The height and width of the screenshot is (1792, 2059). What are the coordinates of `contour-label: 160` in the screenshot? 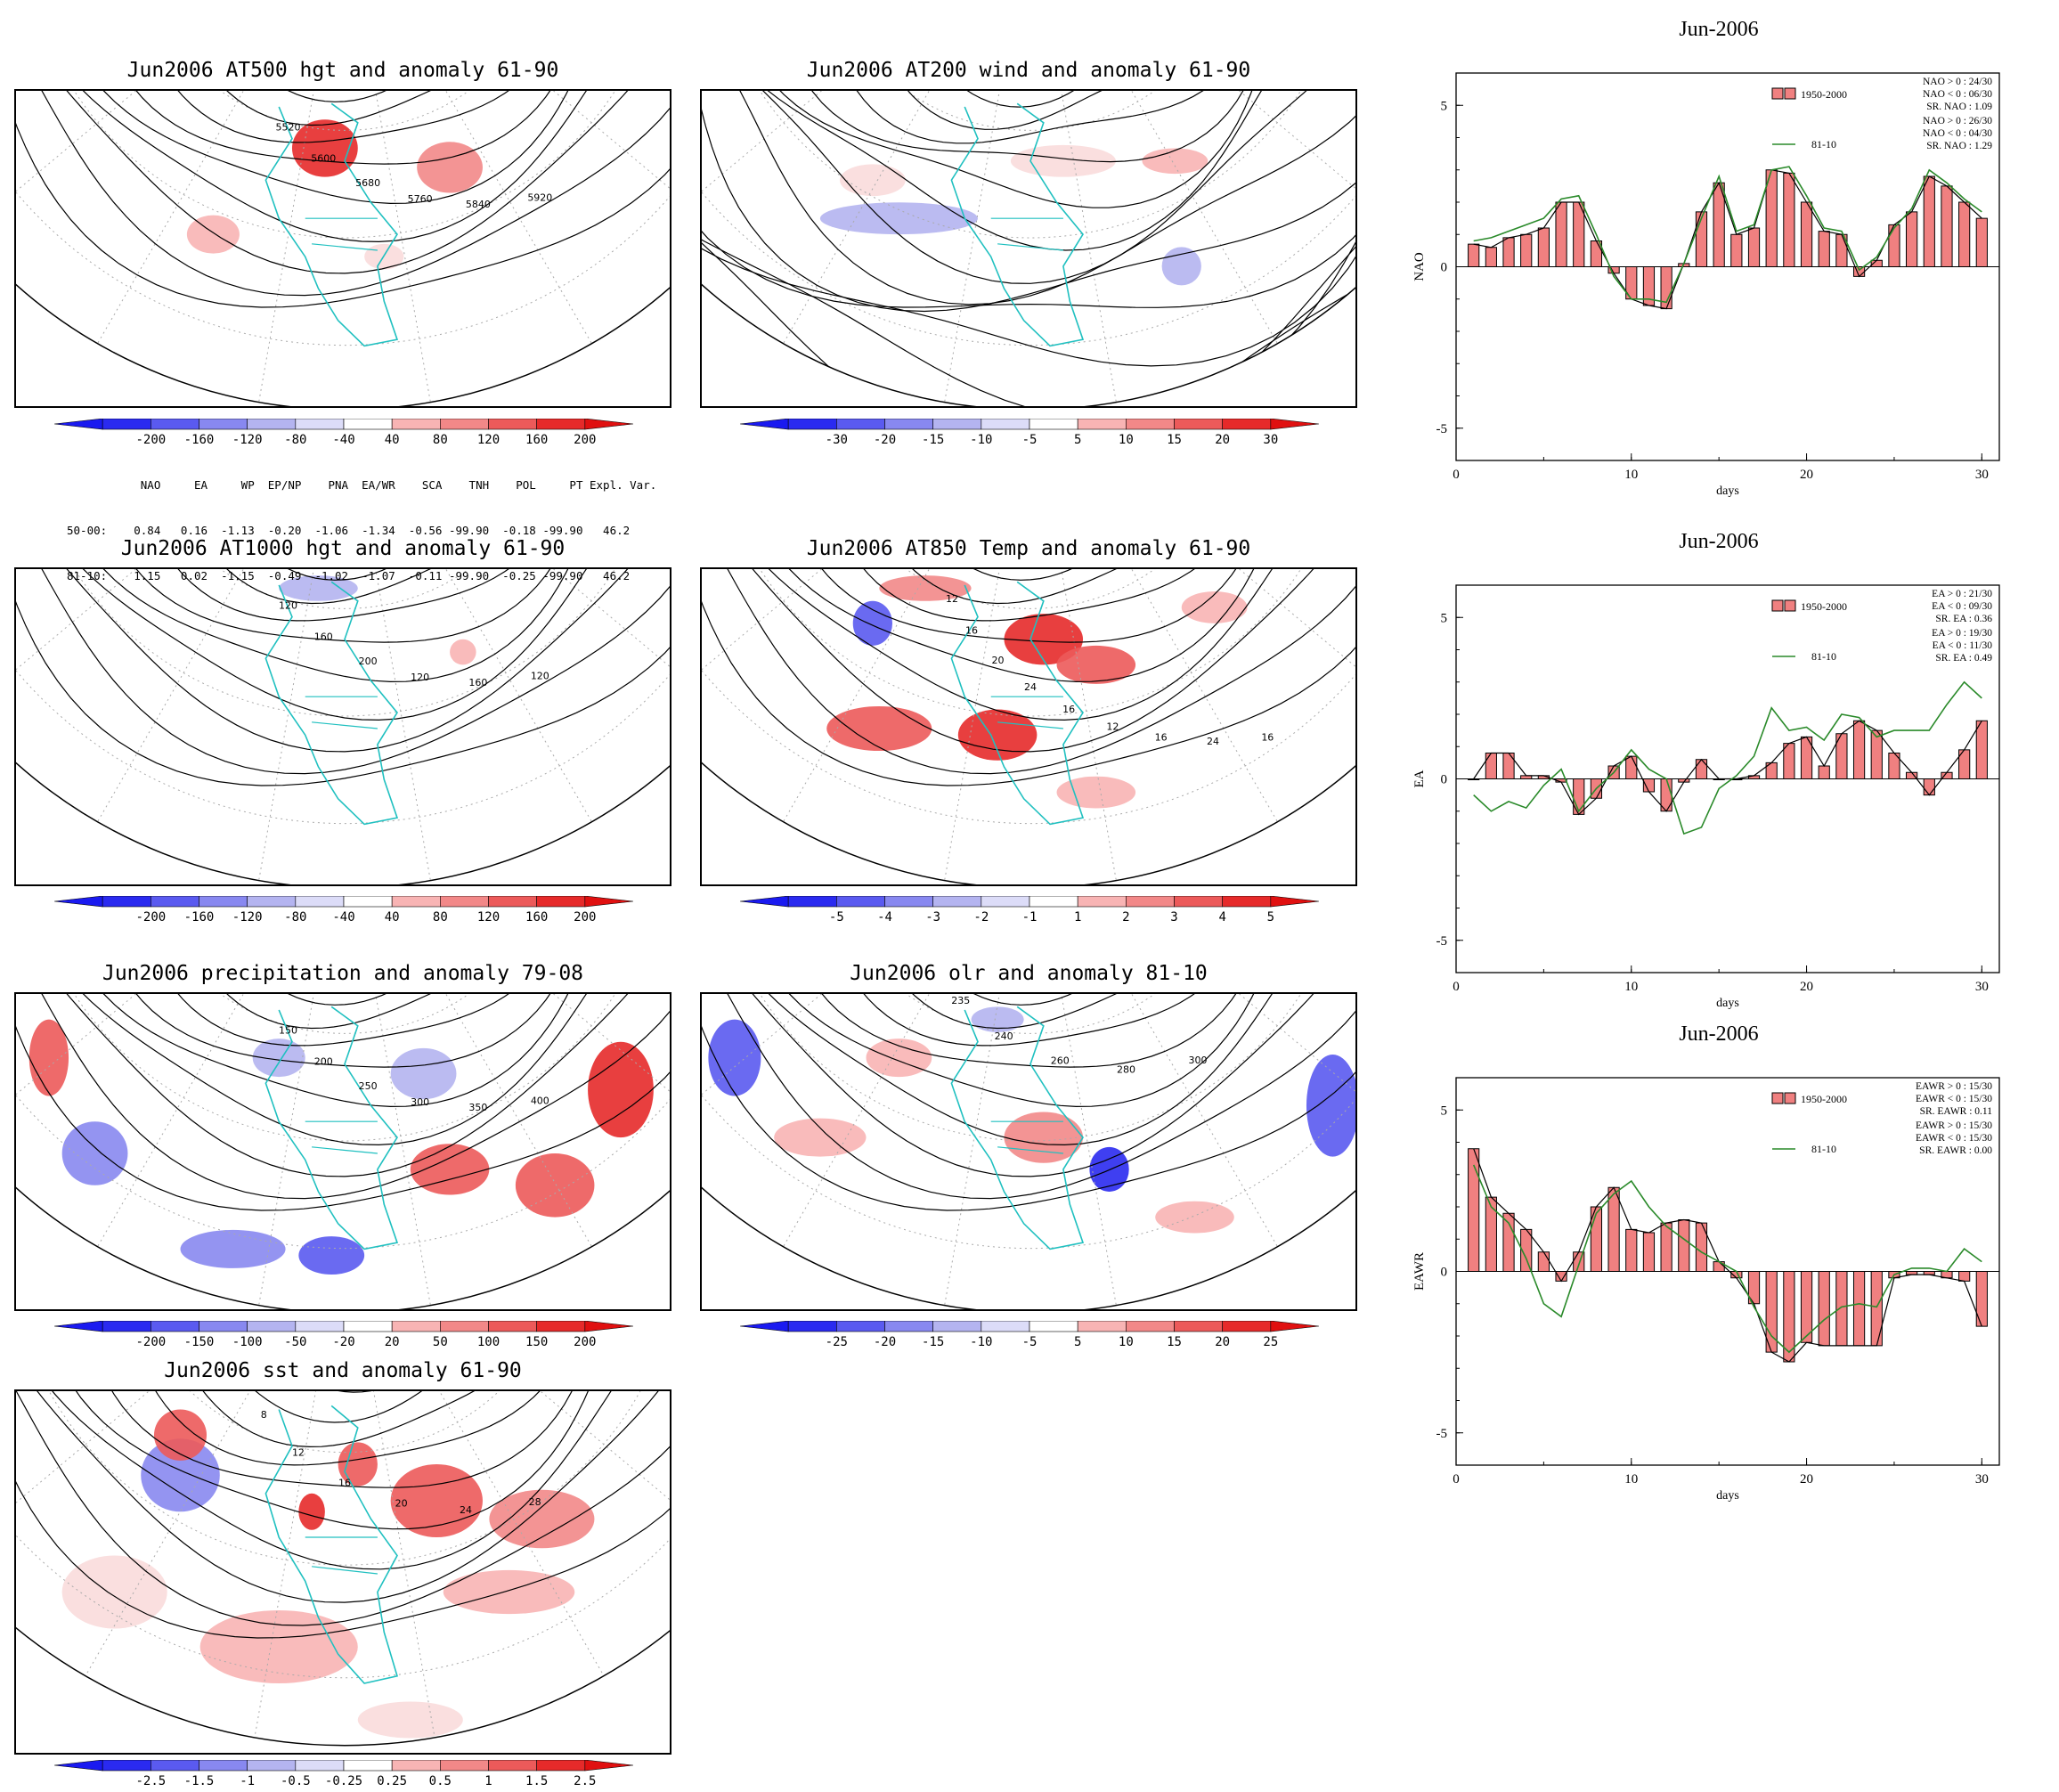 It's located at (323, 637).